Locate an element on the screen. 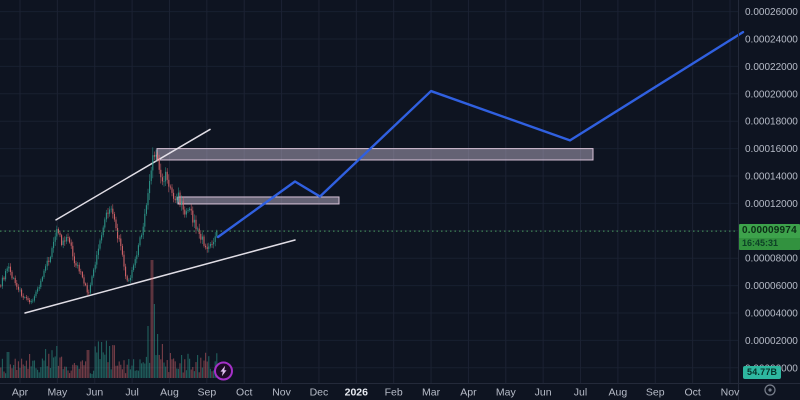 This screenshot has width=800, height=400. time-tick-label: Mar is located at coordinates (431, 393).